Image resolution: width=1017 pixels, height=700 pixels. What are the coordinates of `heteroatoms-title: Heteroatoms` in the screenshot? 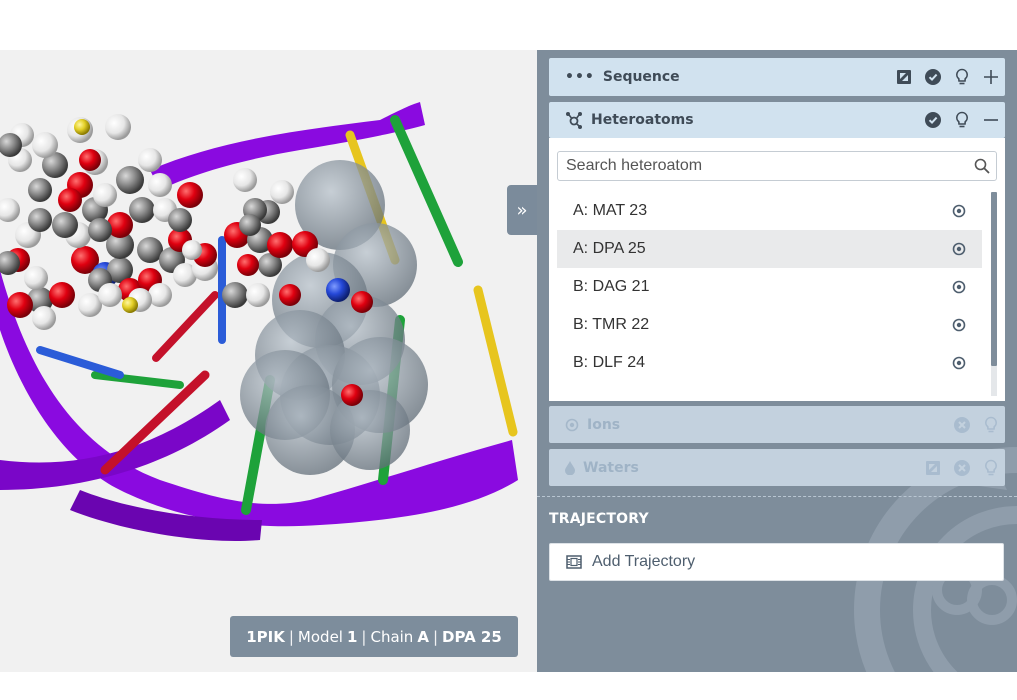 It's located at (642, 120).